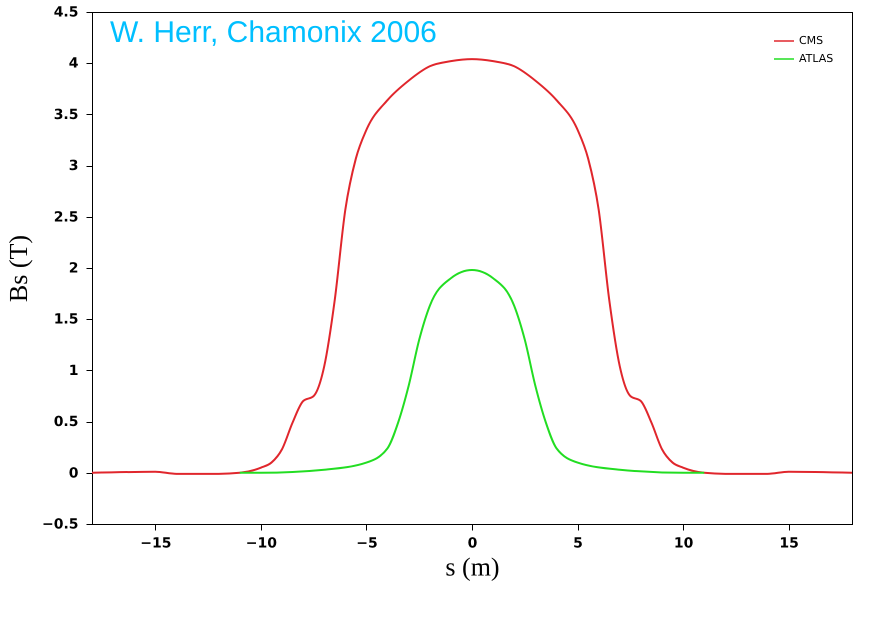 The width and height of the screenshot is (874, 621). I want to click on y-tick-label: 0.5, so click(66, 422).